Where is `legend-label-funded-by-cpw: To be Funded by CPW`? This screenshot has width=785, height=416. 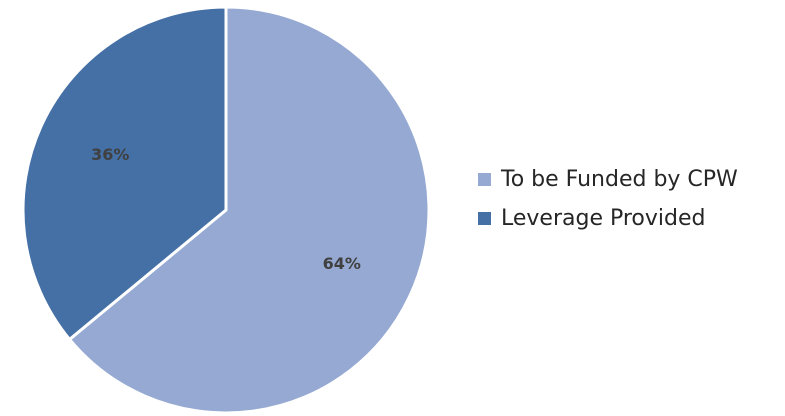
legend-label-funded-by-cpw: To be Funded by CPW is located at coordinates (619, 179).